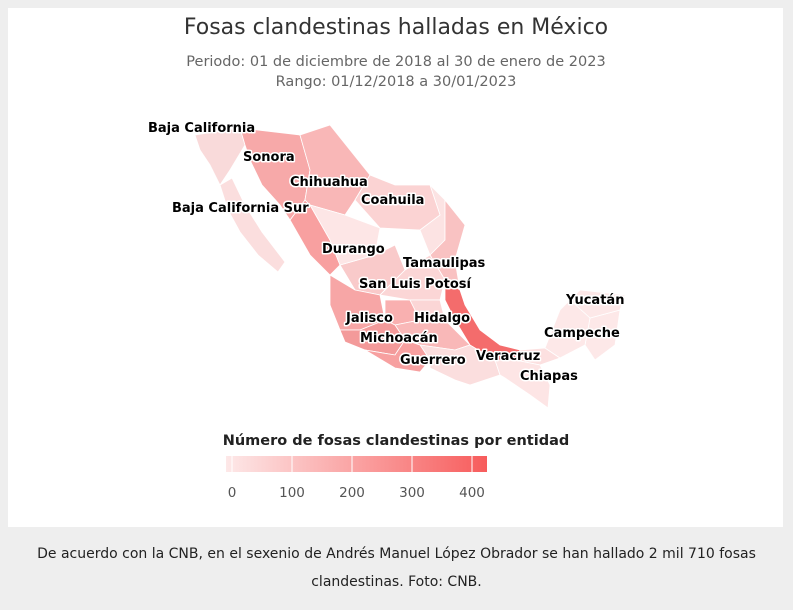 The height and width of the screenshot is (610, 793). Describe the element at coordinates (269, 157) in the screenshot. I see `state-label: Sonora` at that location.